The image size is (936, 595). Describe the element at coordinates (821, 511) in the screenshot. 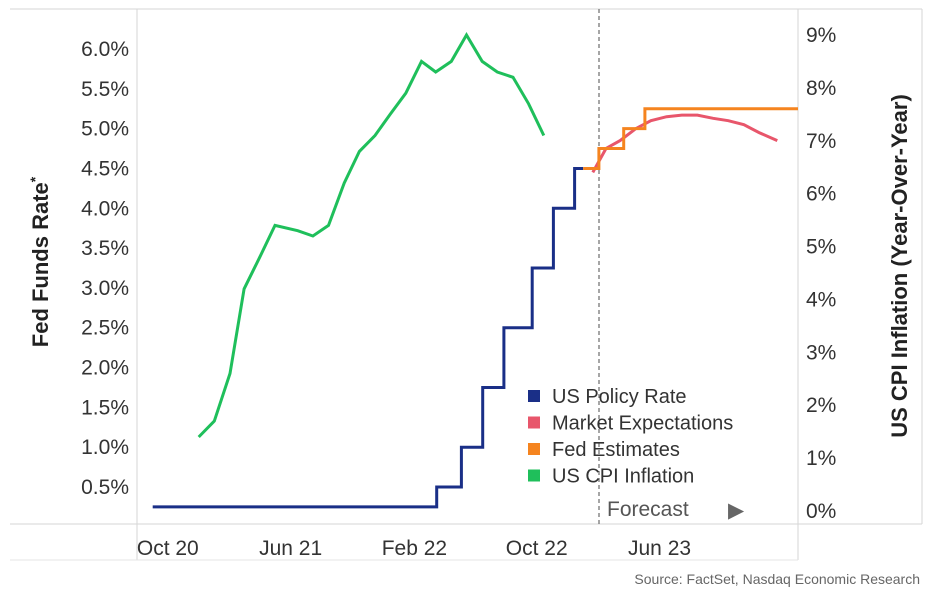

I see `right-tick-label: 0%` at that location.